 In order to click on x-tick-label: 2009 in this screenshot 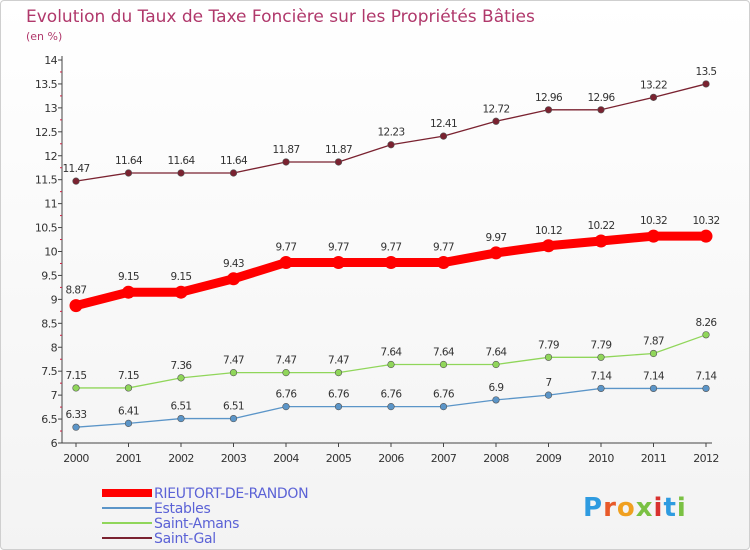, I will do `click(549, 458)`.